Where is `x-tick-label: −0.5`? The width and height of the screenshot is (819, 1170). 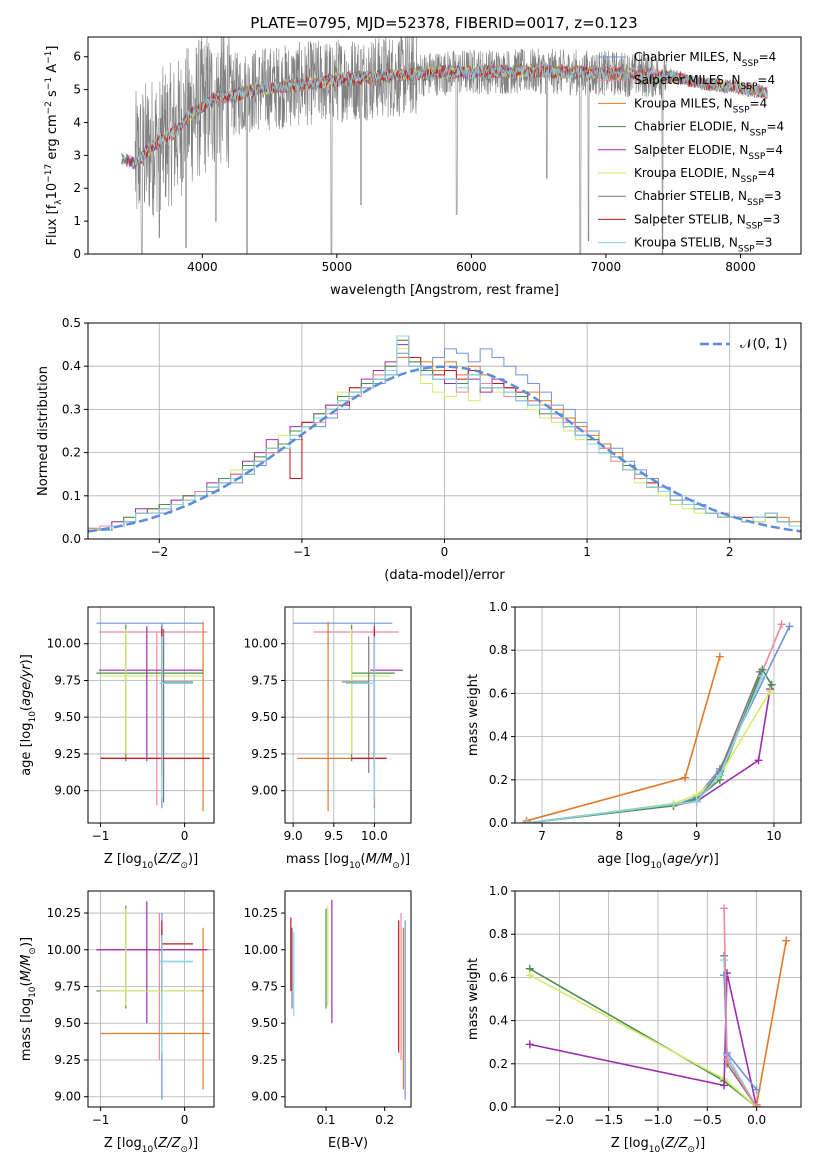
x-tick-label: −0.5 is located at coordinates (707, 1120).